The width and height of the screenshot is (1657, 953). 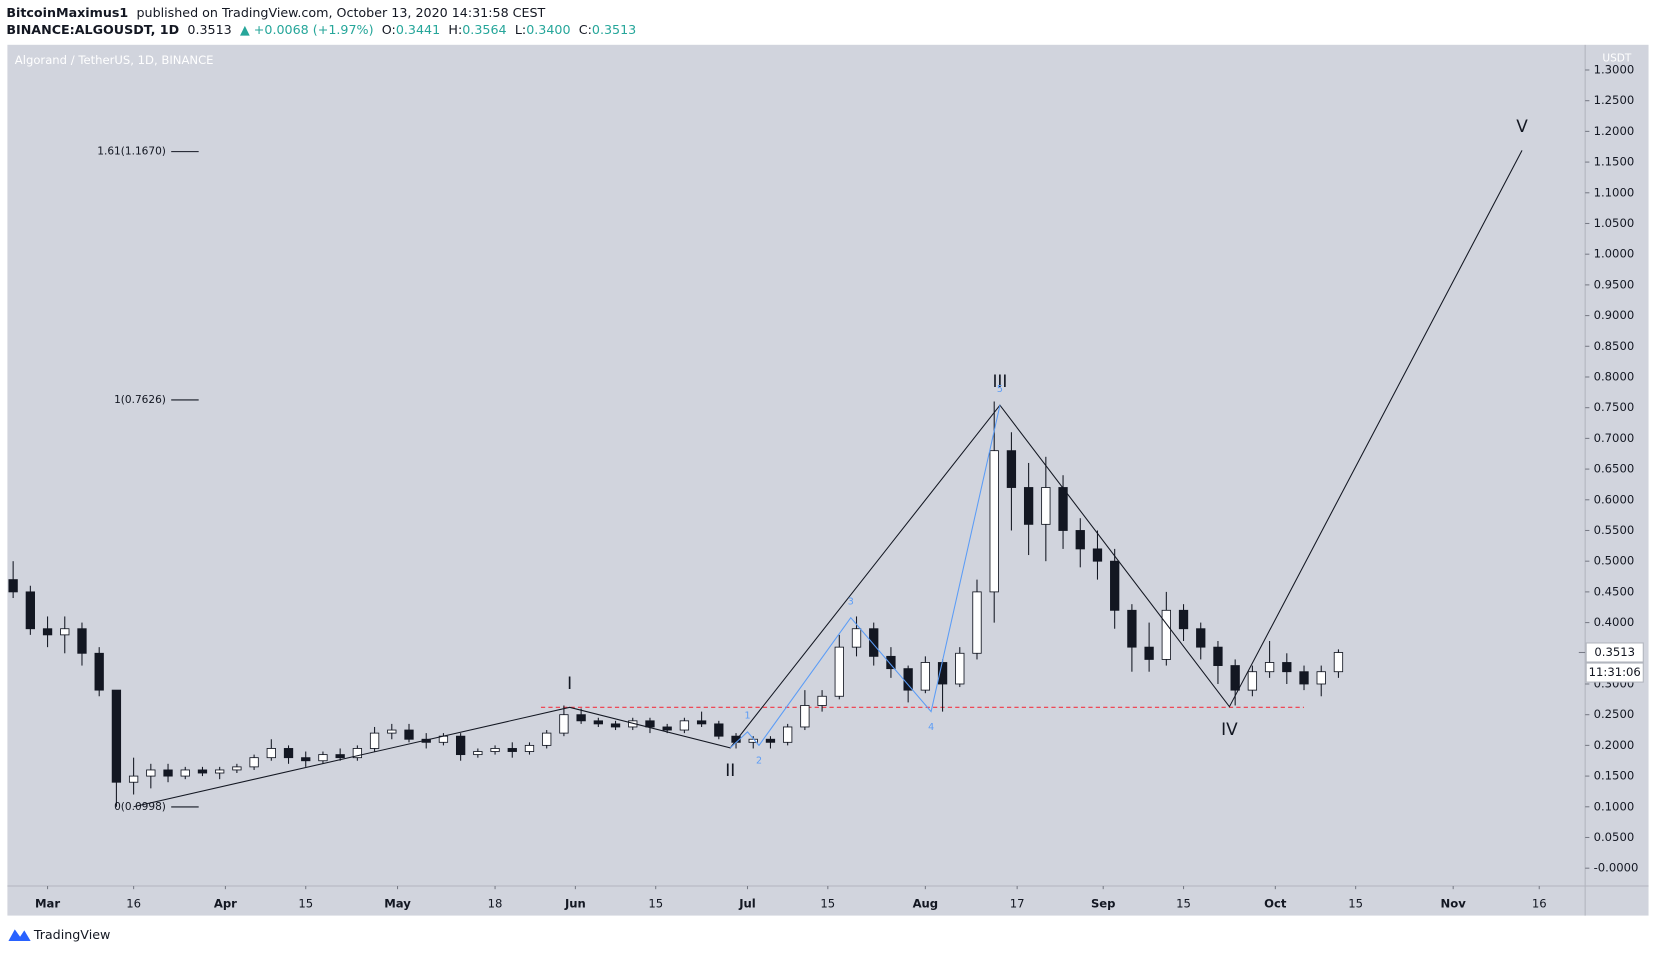 I want to click on brand-logo, so click(x=19, y=935).